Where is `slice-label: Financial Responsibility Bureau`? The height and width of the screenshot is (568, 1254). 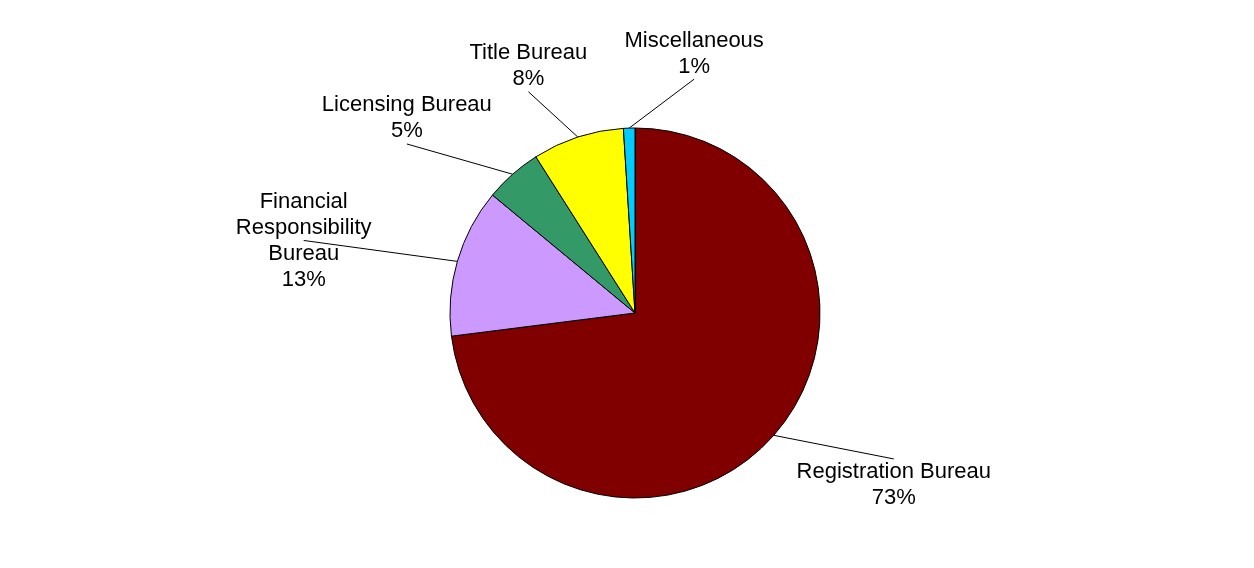 slice-label: Financial Responsibility Bureau is located at coordinates (303, 226).